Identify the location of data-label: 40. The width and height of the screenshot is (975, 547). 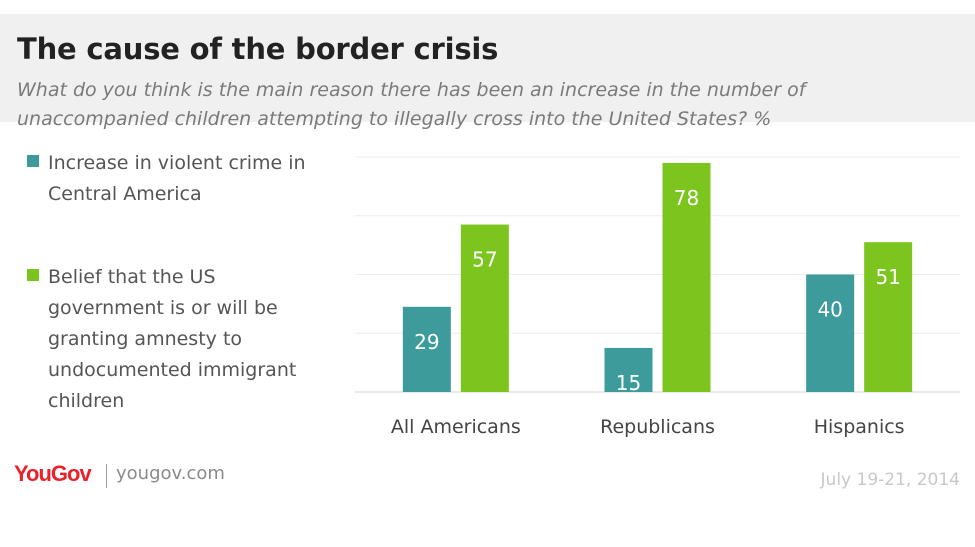
(829, 310).